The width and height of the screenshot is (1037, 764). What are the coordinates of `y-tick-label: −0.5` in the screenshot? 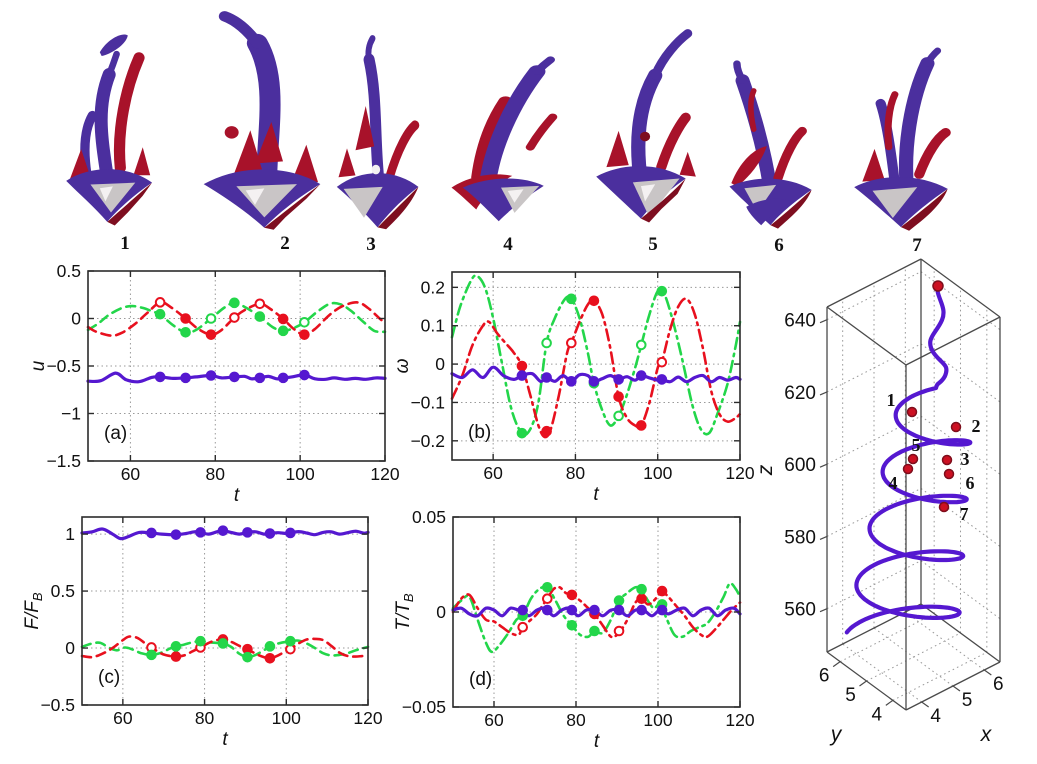 It's located at (63, 366).